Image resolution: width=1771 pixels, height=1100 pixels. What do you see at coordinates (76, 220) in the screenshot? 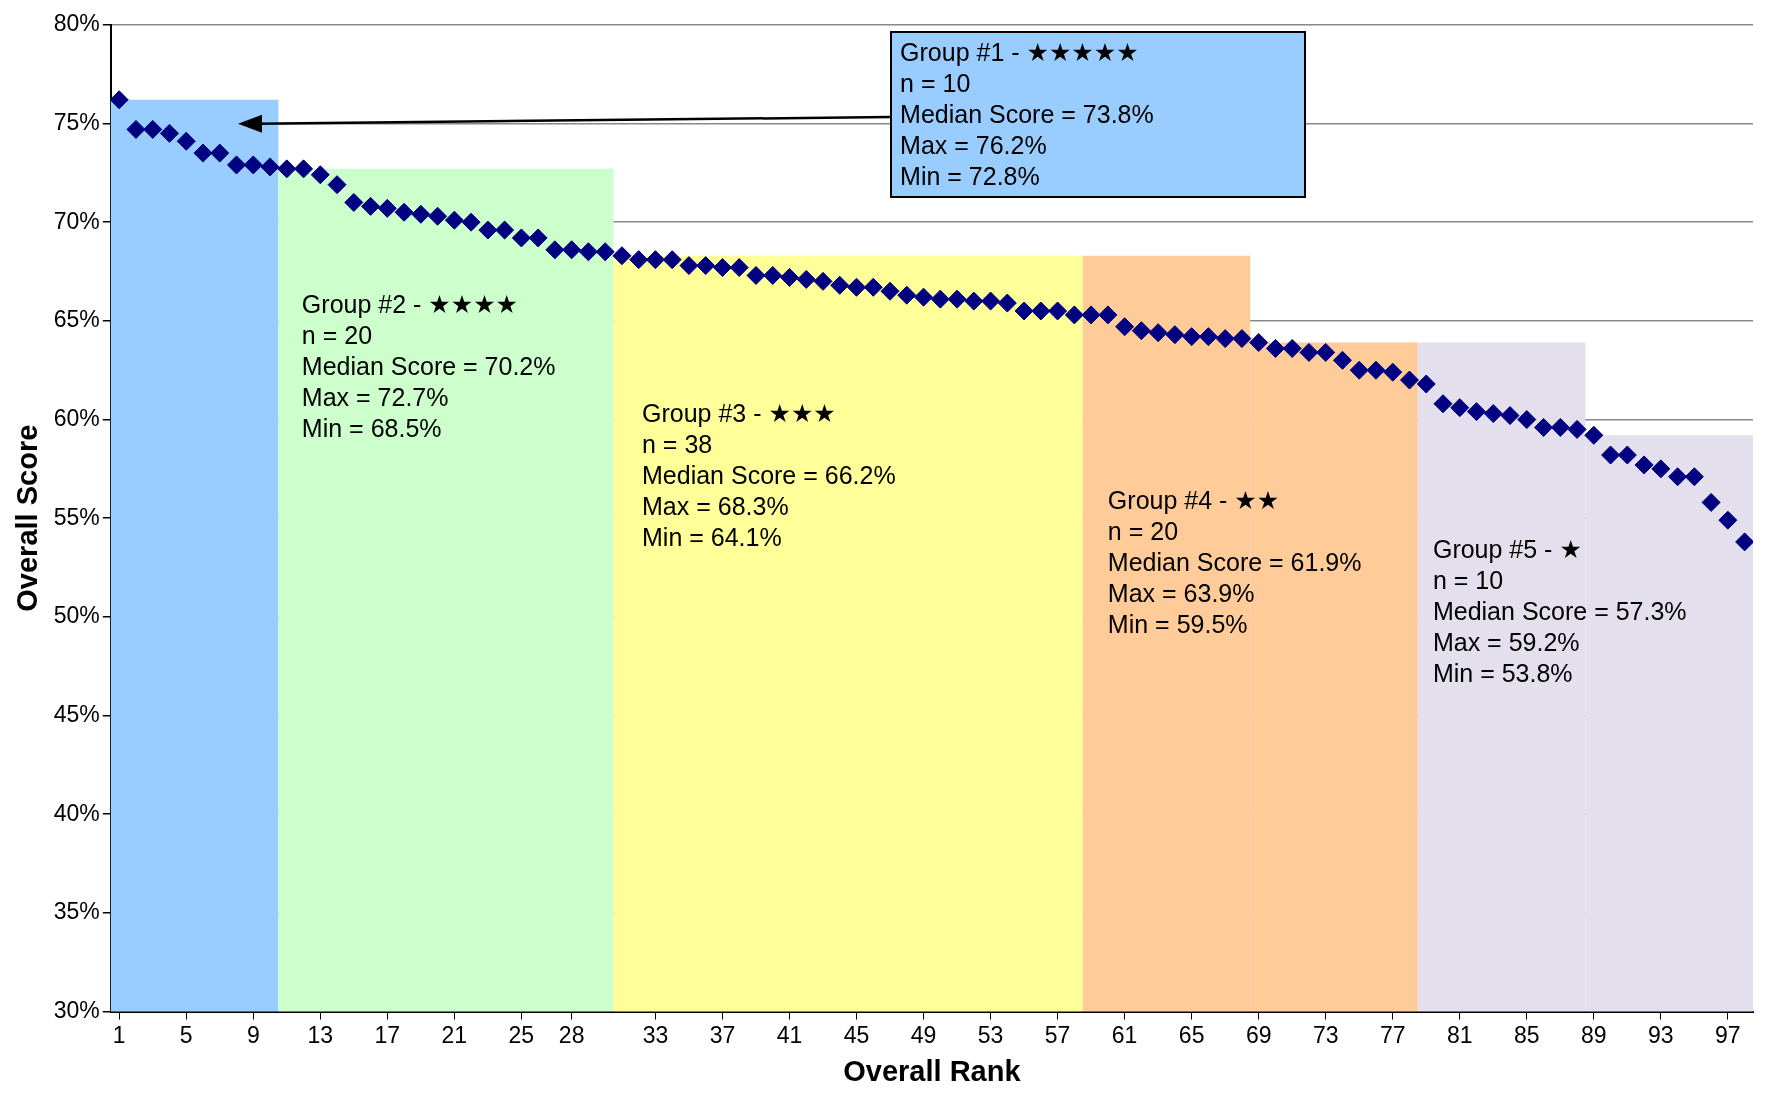
I see `y-tick-label: 70%` at bounding box center [76, 220].